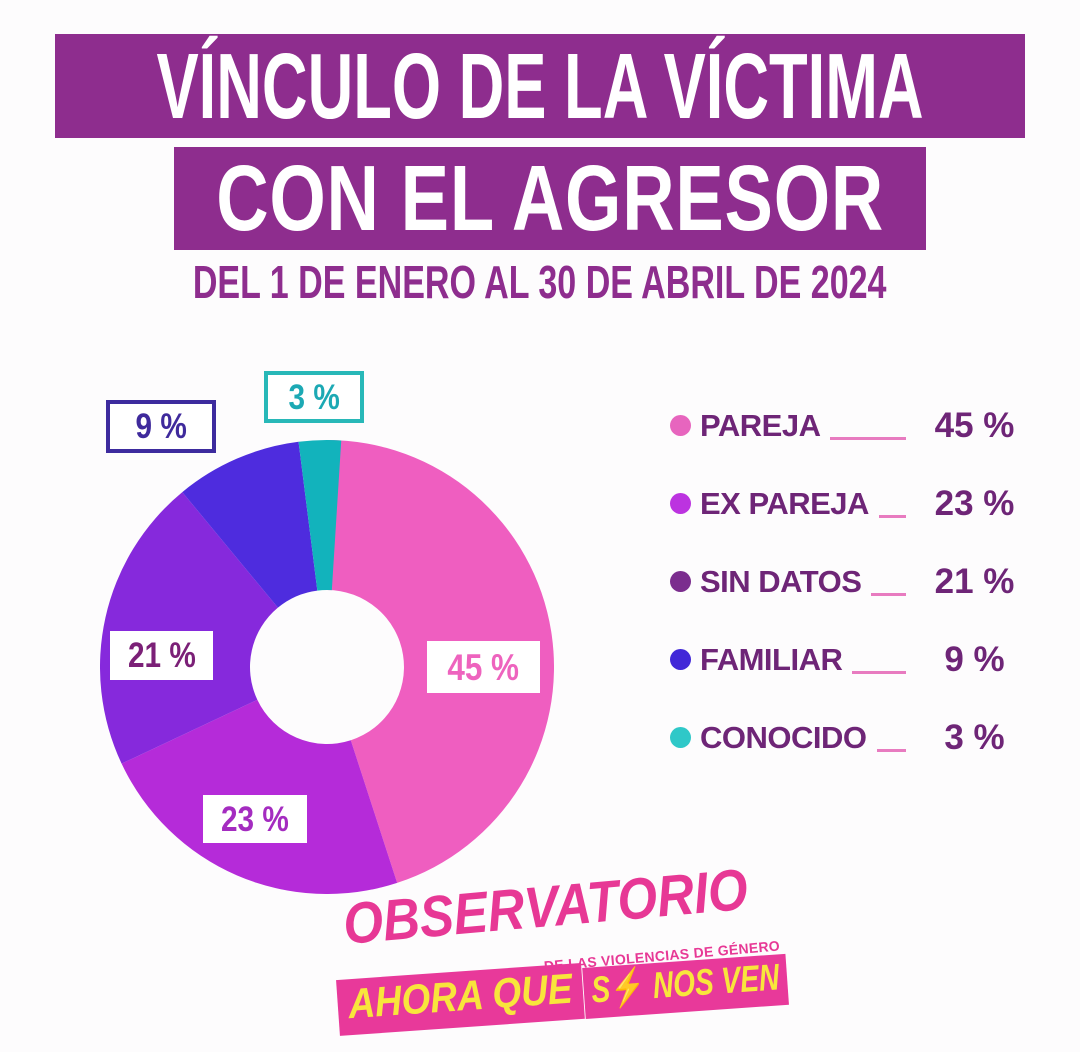 The width and height of the screenshot is (1080, 1052). I want to click on legend-dot-sindatos-icon, so click(680, 581).